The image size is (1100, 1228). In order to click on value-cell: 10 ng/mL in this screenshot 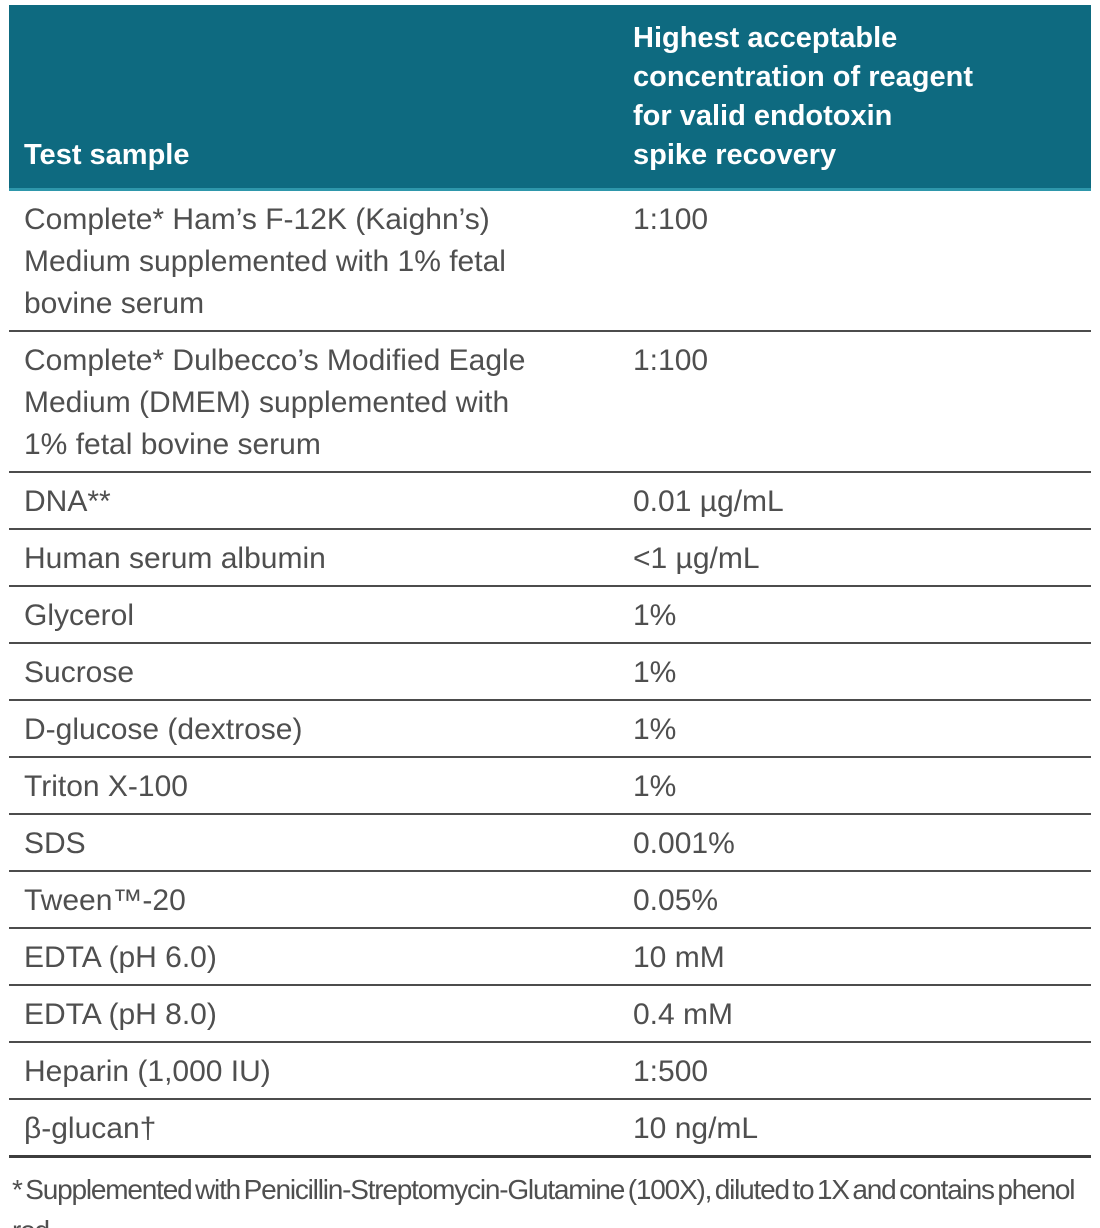, I will do `click(696, 1128)`.